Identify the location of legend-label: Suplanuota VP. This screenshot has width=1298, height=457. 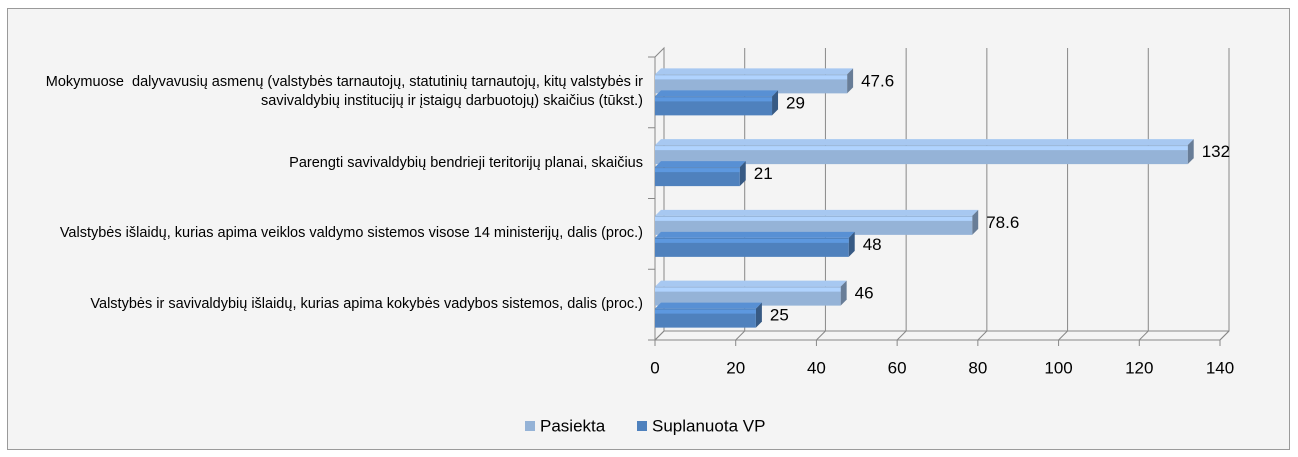
(708, 425).